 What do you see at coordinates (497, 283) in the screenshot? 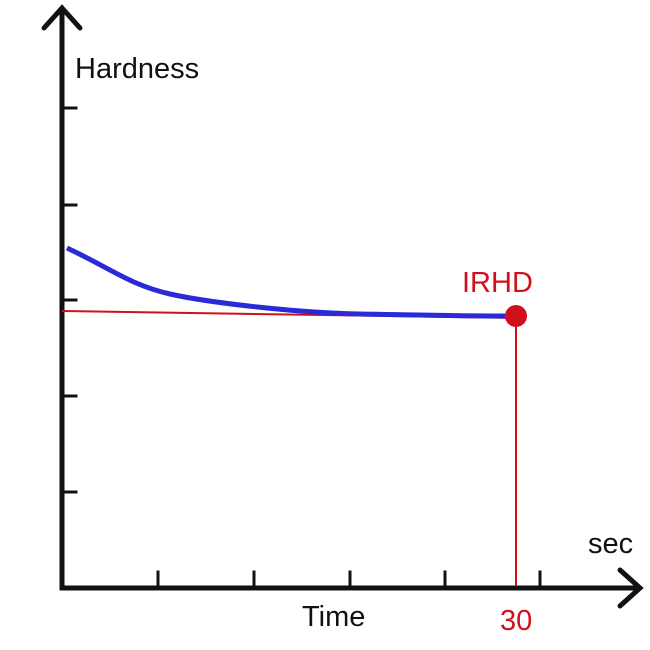
I see `marker-label: IRHD` at bounding box center [497, 283].